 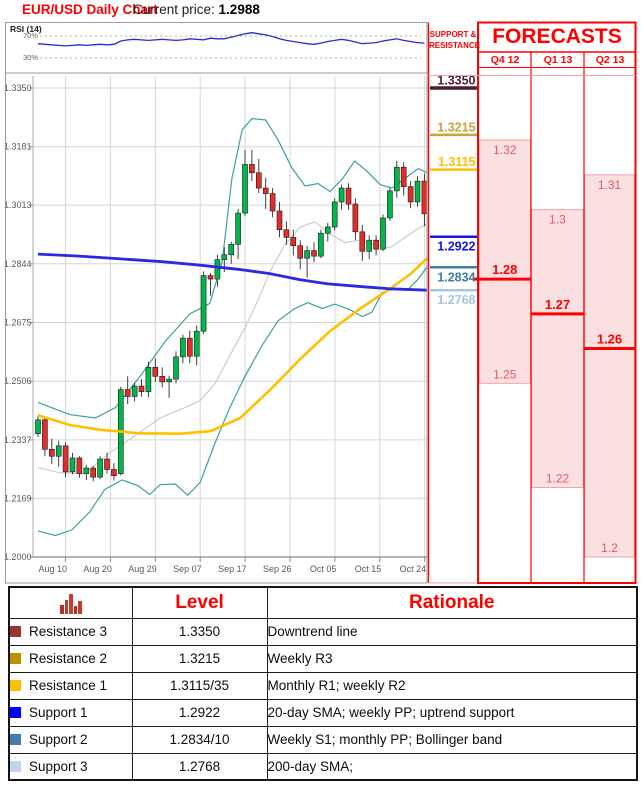 I want to click on svg-text: 1.2, so click(x=609, y=548).